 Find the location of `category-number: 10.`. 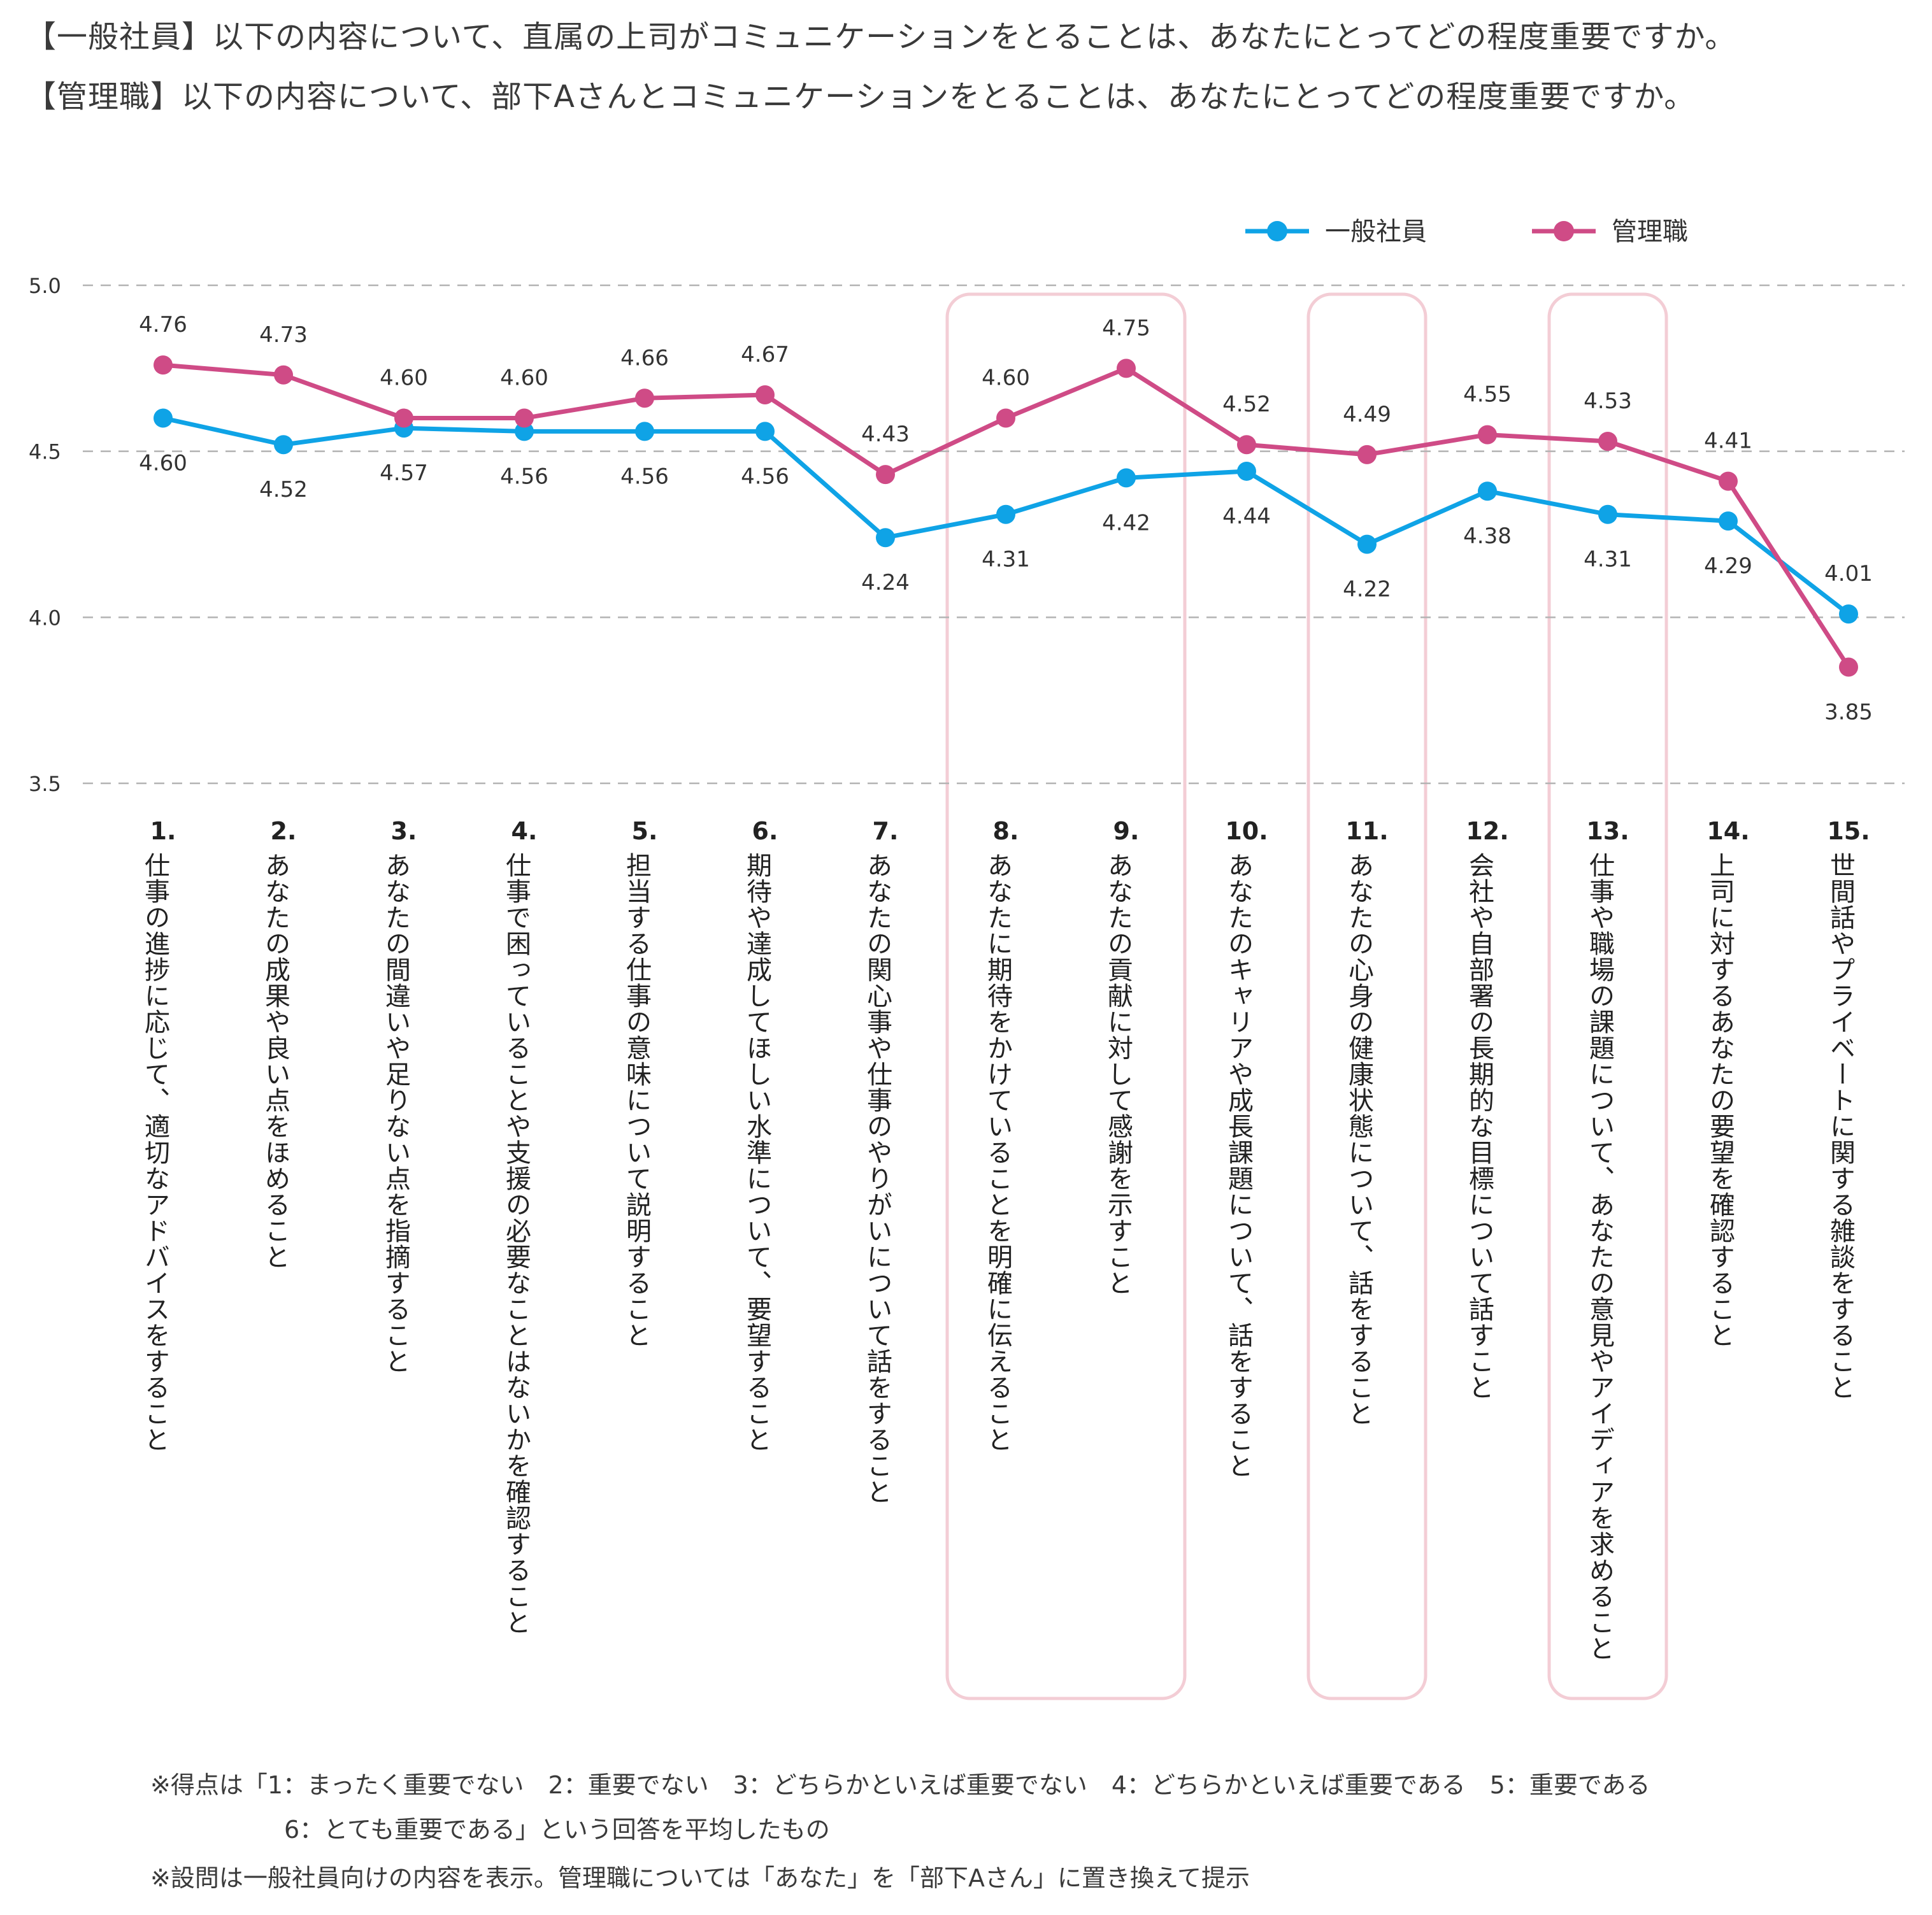

category-number: 10. is located at coordinates (1246, 831).